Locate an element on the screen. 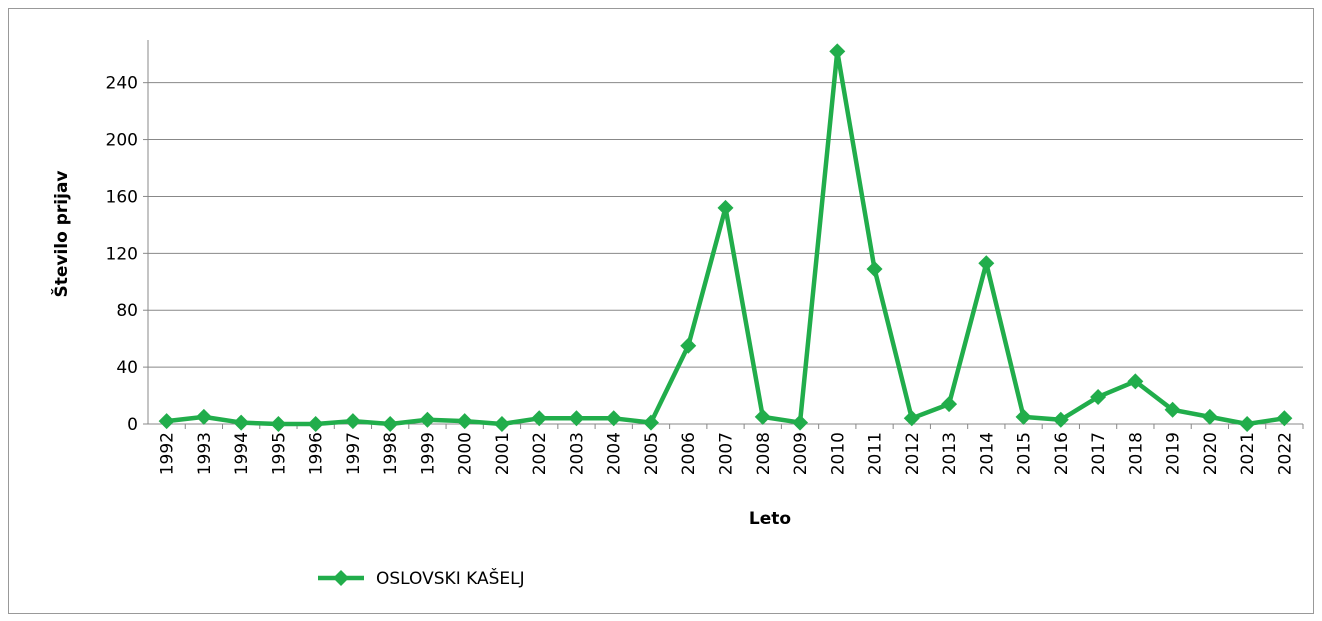 The width and height of the screenshot is (1322, 621). x-tick-label: 2011 is located at coordinates (876, 453).